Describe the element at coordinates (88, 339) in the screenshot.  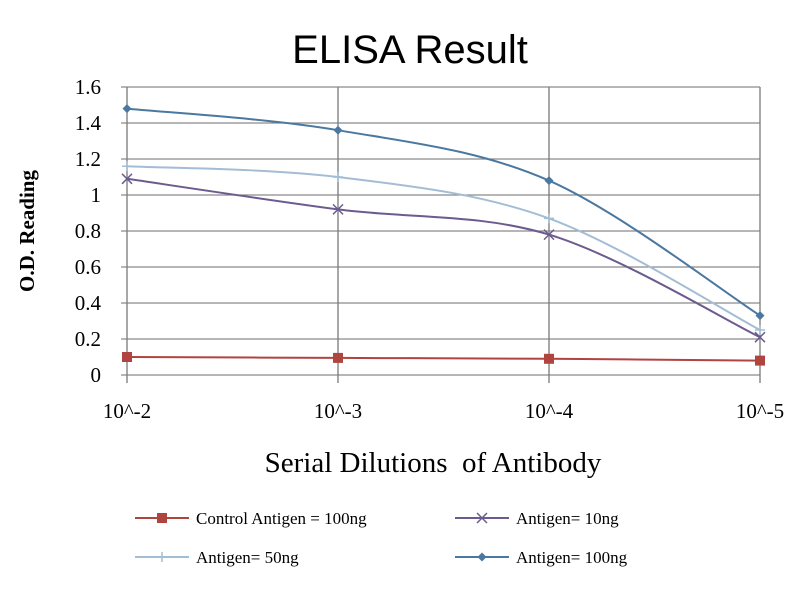
I see `y-tick-label: 0.2` at that location.